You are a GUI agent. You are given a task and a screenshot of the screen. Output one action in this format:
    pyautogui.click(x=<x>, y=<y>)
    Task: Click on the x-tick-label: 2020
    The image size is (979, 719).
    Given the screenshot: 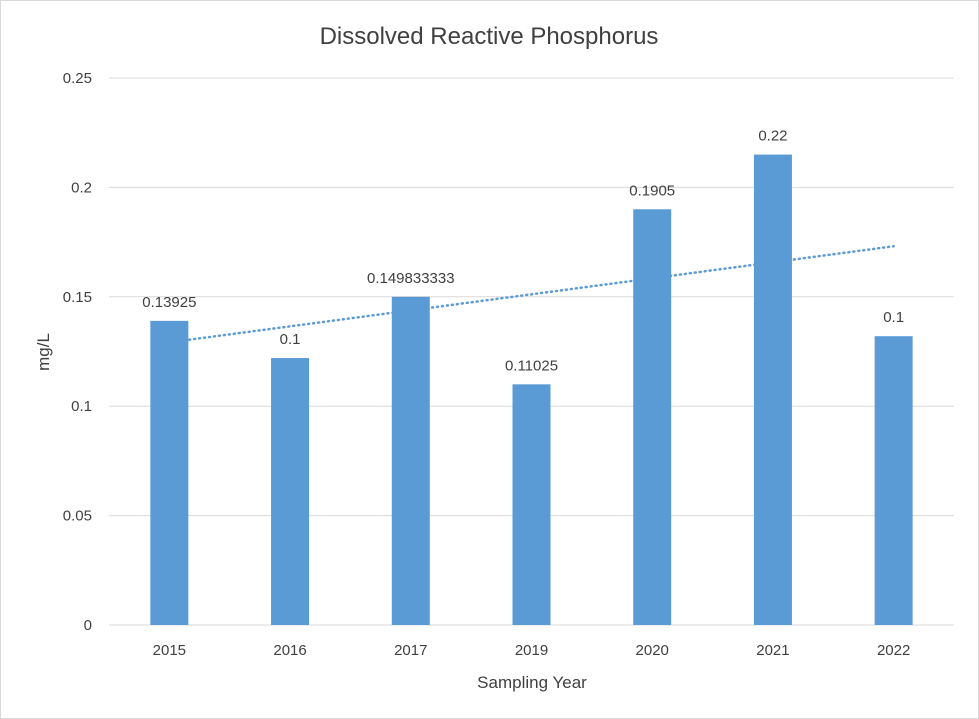 What is the action you would take?
    pyautogui.click(x=652, y=650)
    